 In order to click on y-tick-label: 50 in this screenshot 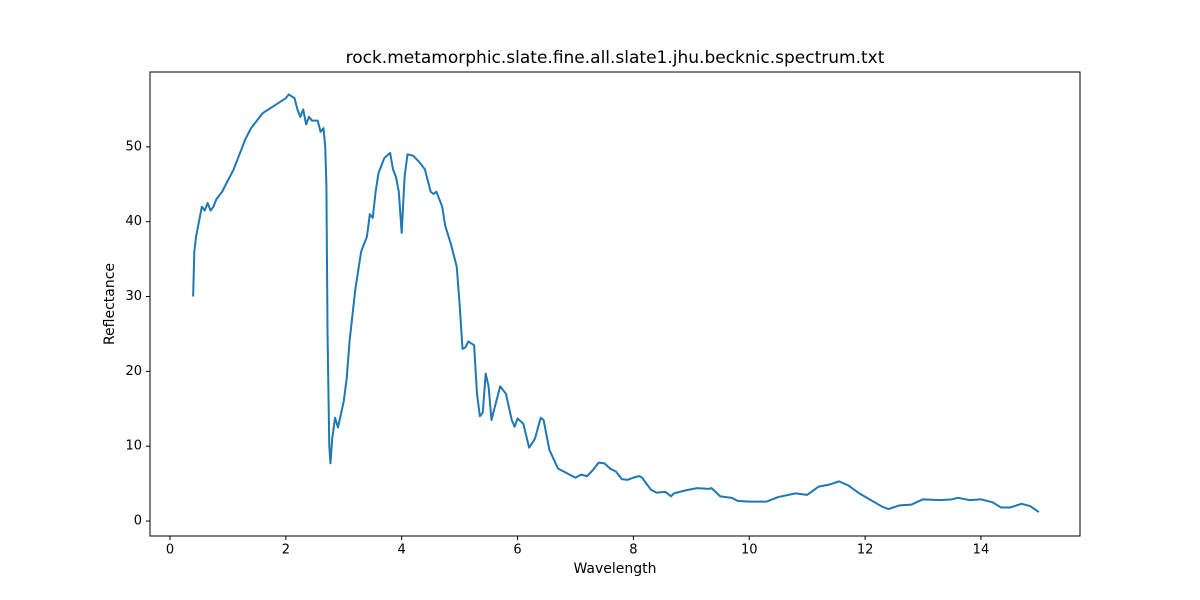, I will do `click(133, 146)`.